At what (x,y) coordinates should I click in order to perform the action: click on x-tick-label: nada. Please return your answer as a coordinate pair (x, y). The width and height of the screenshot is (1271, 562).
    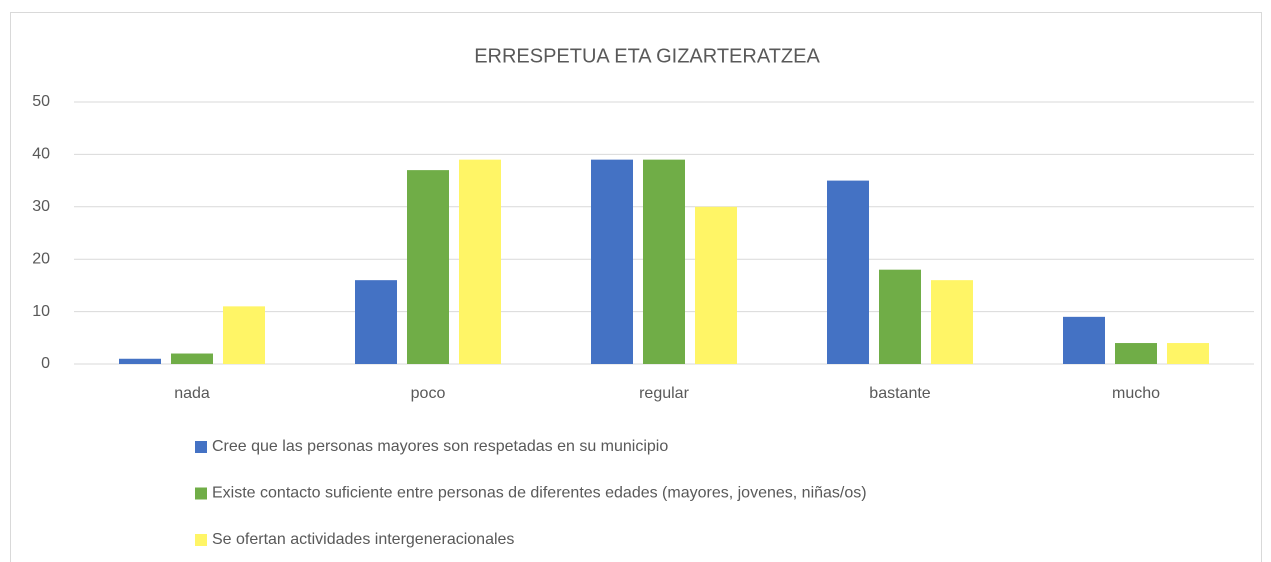
    Looking at the image, I should click on (192, 393).